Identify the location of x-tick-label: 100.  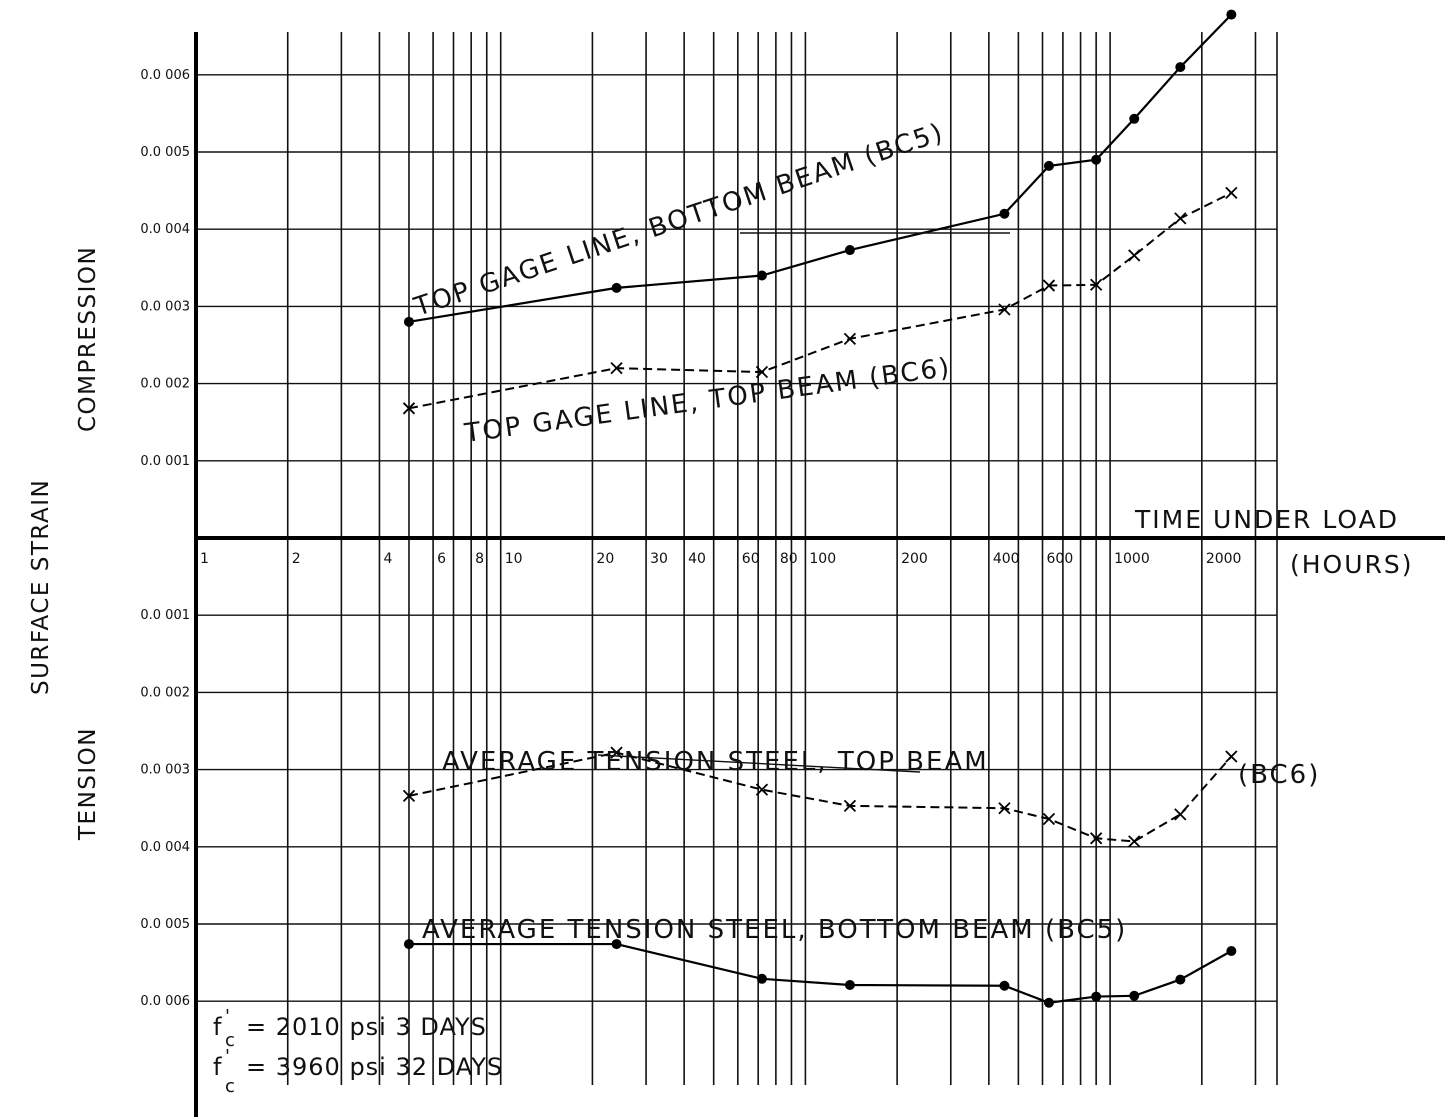
(822, 559).